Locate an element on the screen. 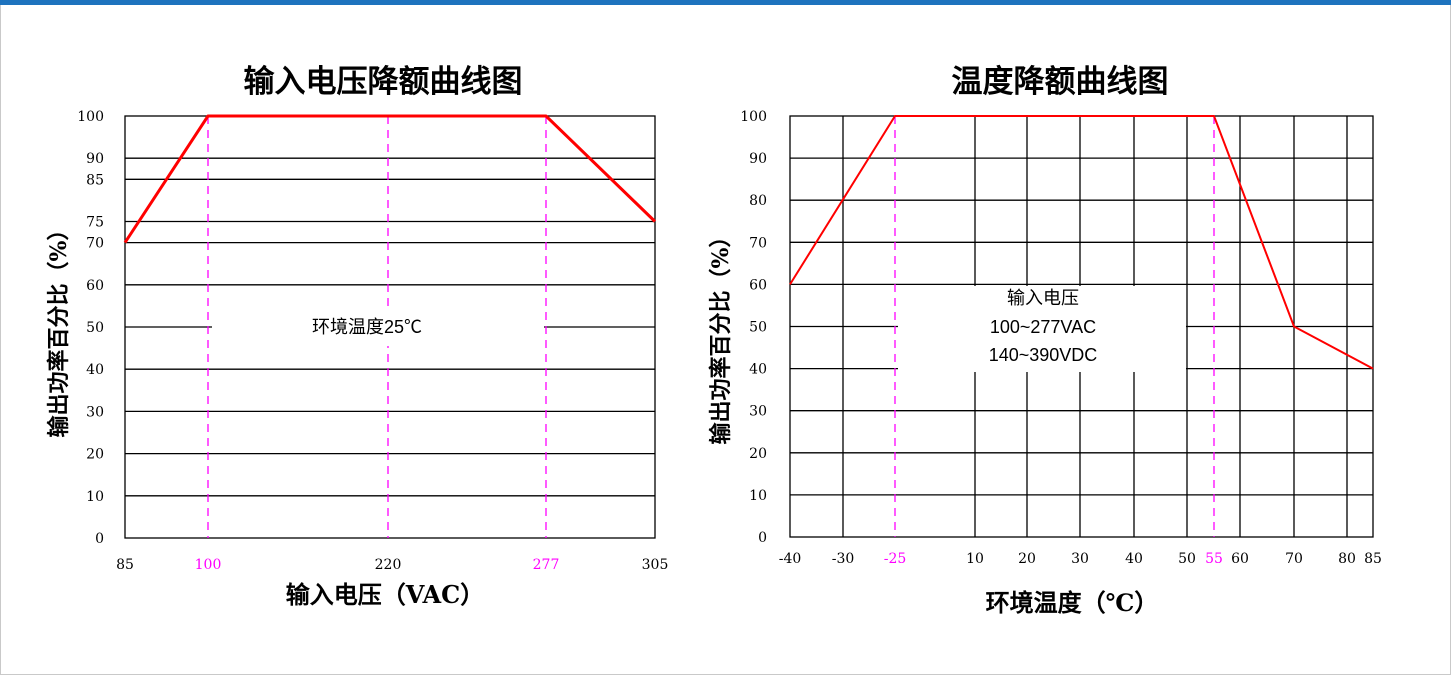  x-tick-label: 50 is located at coordinates (1187, 559).